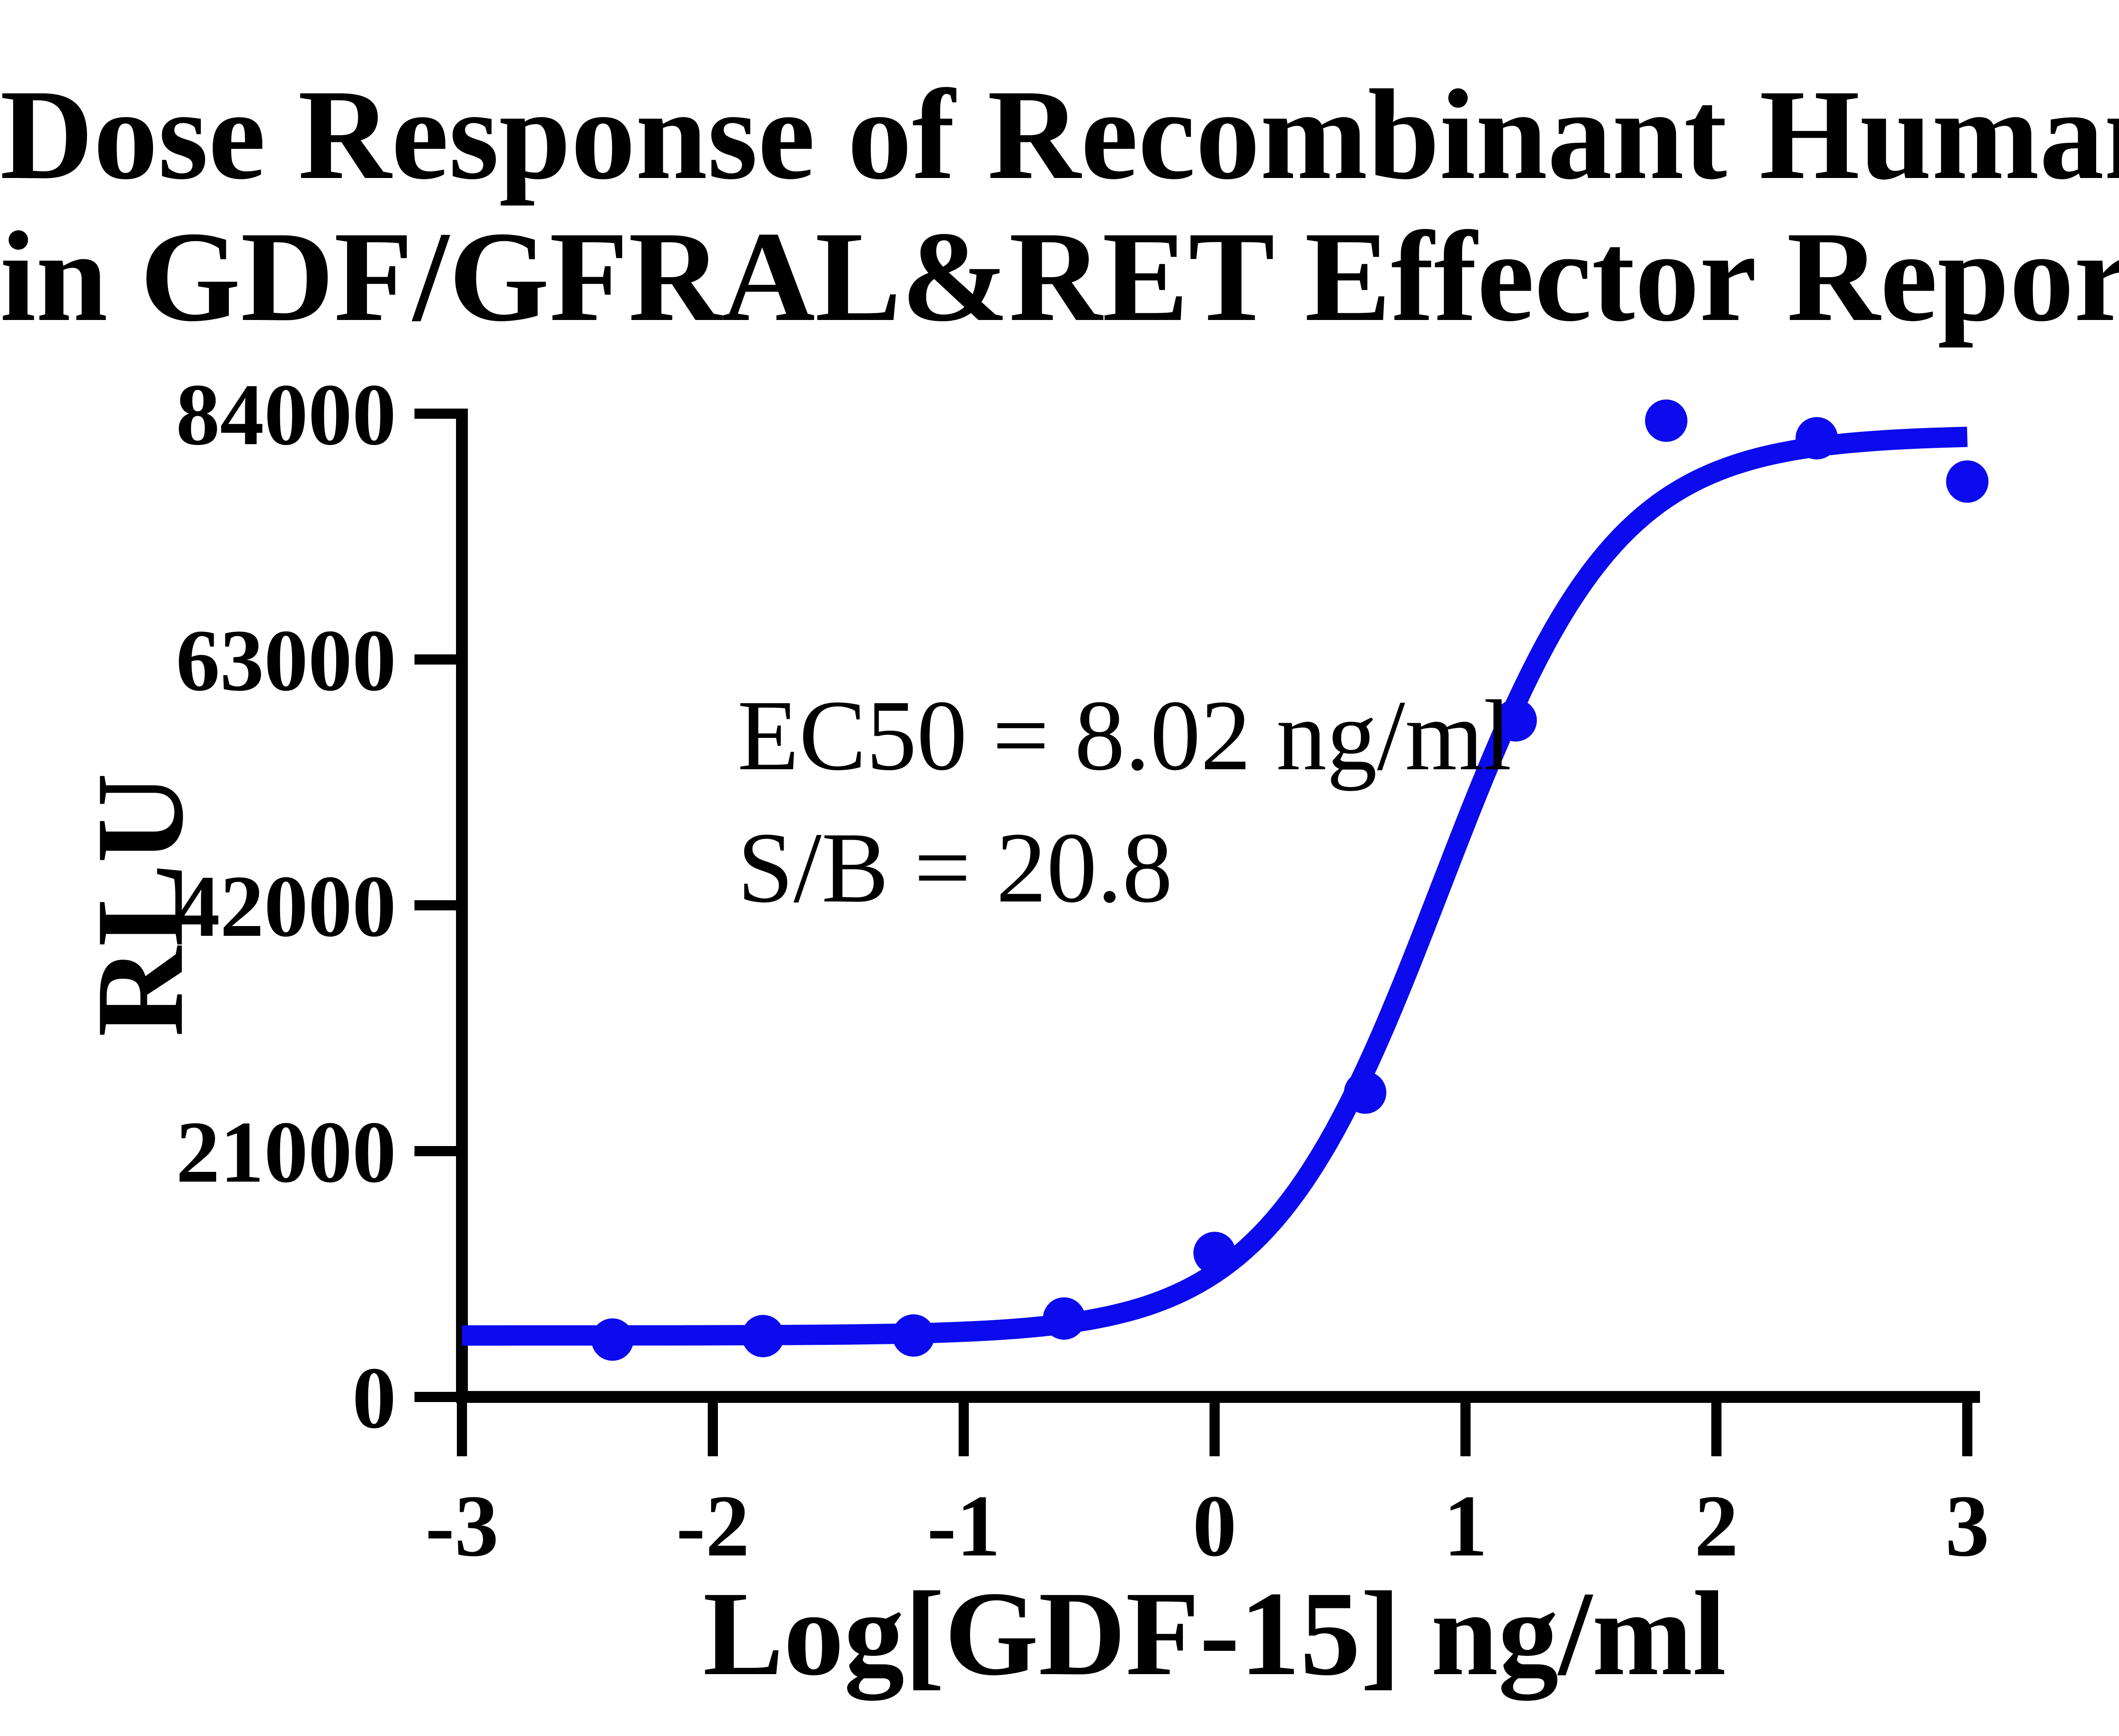 The width and height of the screenshot is (2119, 1736). Describe the element at coordinates (462, 1526) in the screenshot. I see `x-tick-label: -3` at that location.